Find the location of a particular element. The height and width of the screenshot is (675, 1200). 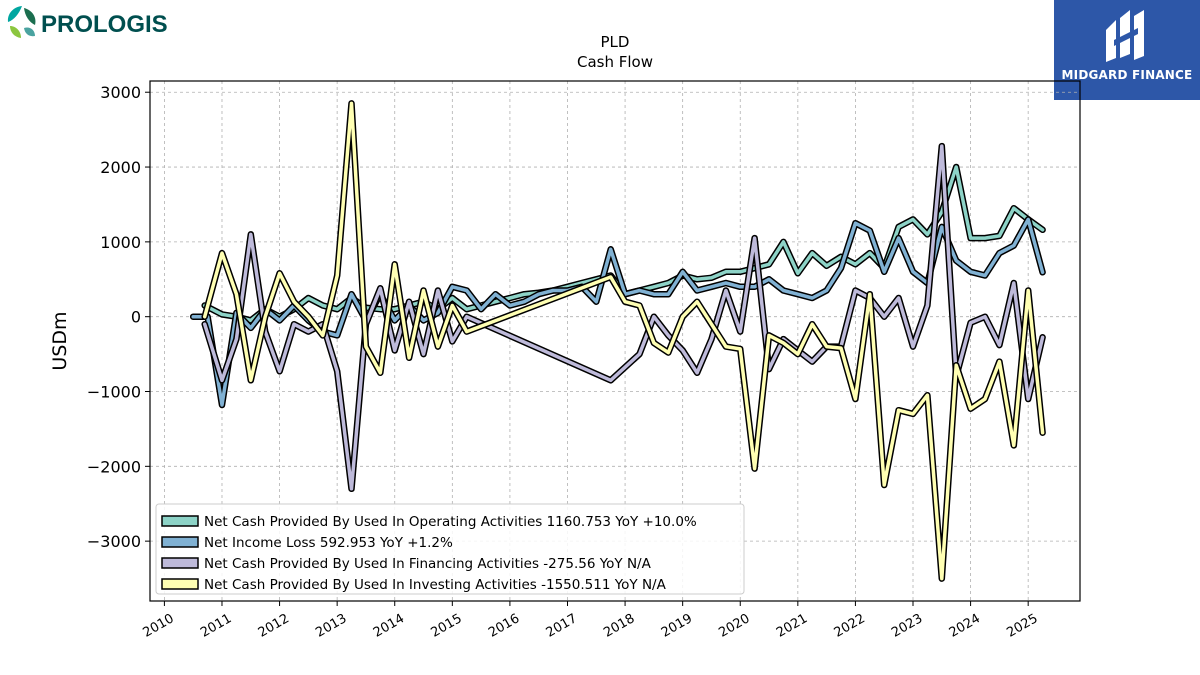

x-tick-label: 2012 is located at coordinates (274, 626).